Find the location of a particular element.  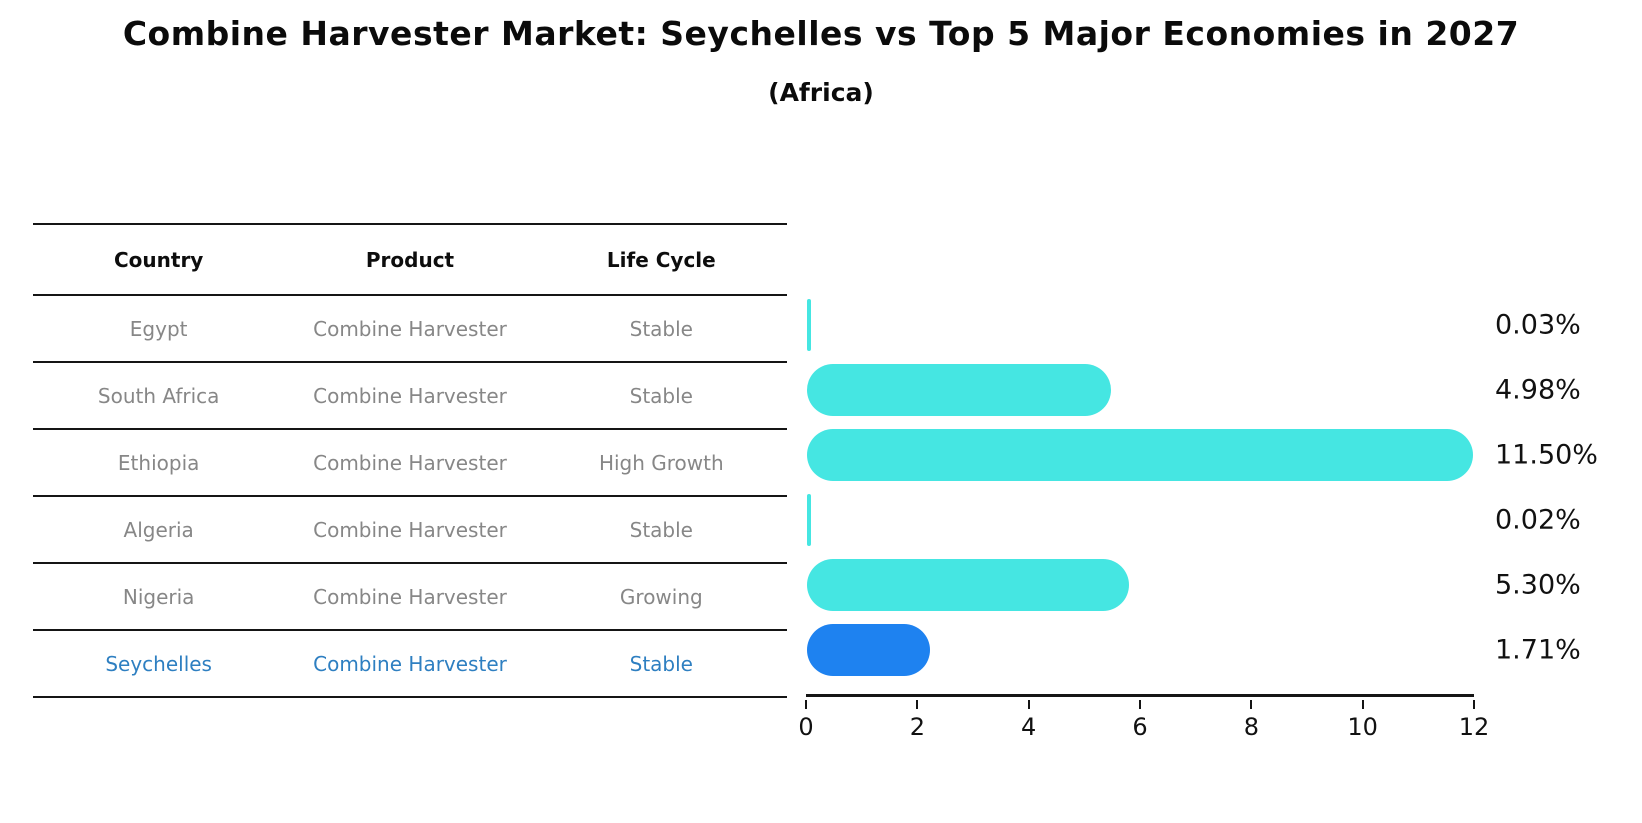

axis-tick-label: 8 is located at coordinates (1251, 727).